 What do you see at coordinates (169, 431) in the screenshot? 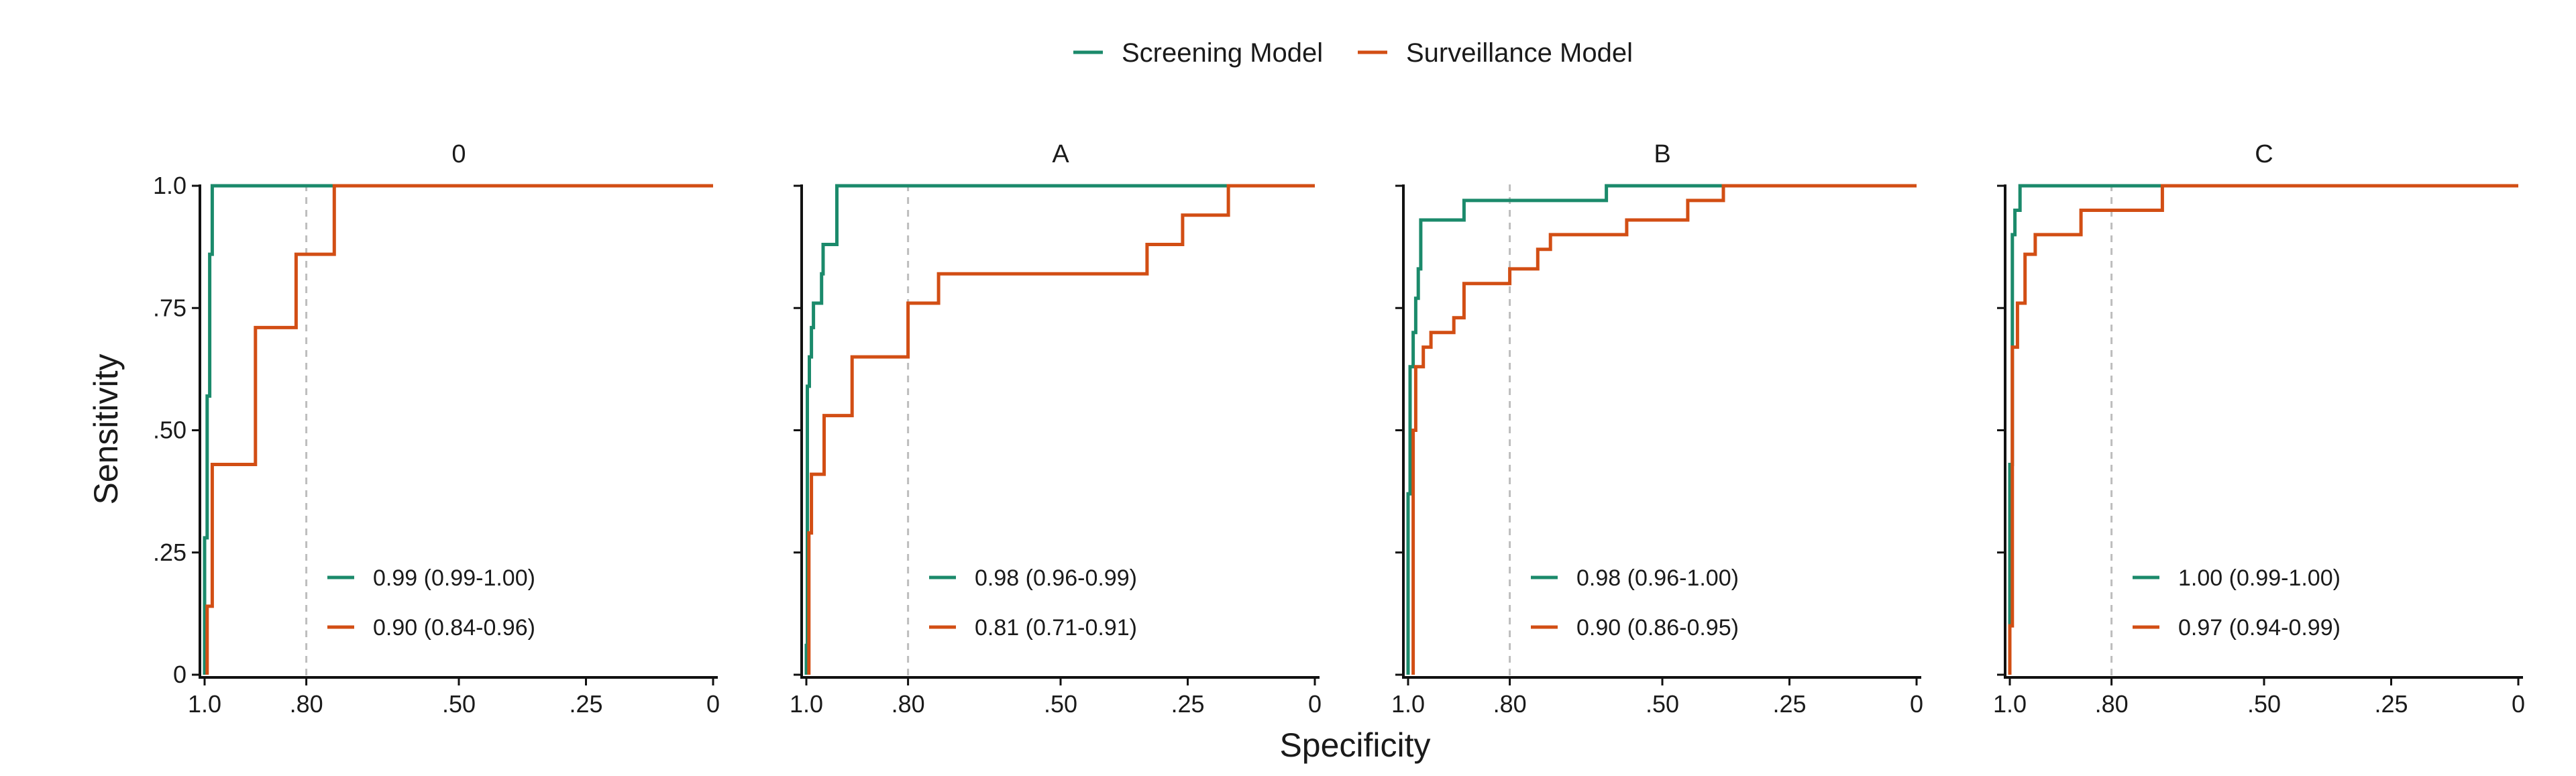
I see `y-tick-label: .50` at bounding box center [169, 431].